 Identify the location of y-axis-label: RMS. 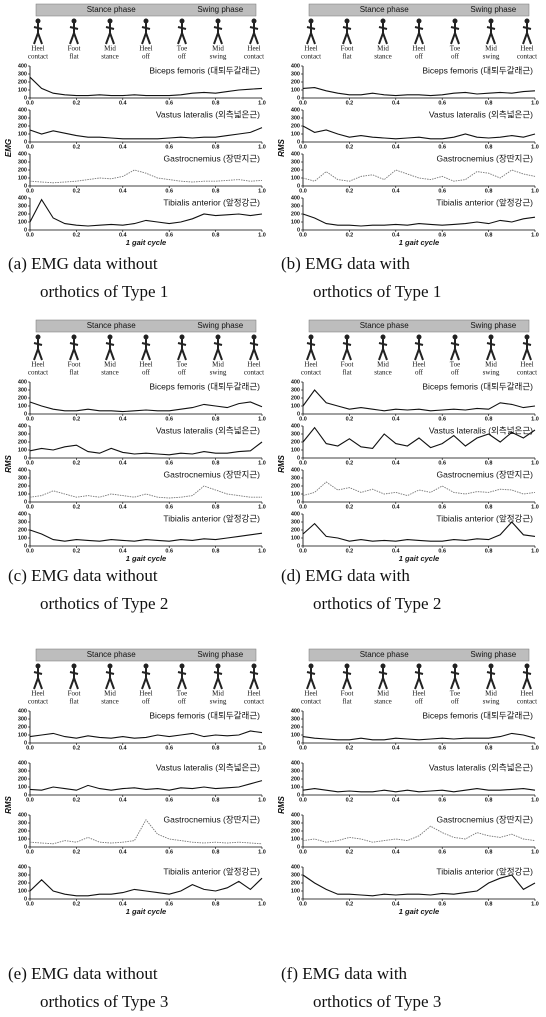
(281, 463).